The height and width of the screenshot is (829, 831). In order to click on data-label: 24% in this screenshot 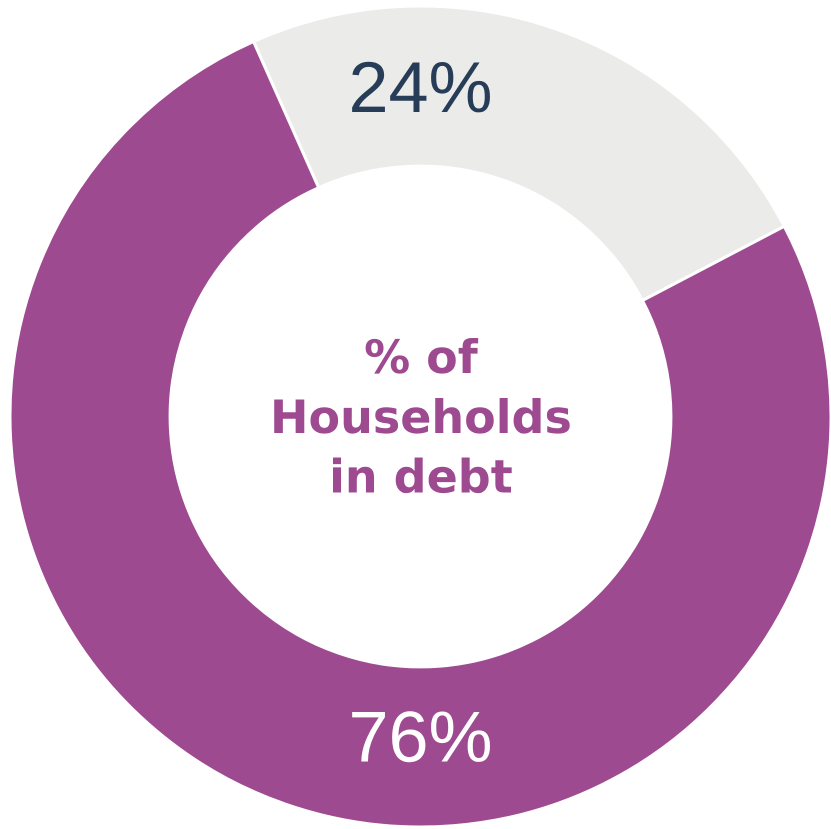, I will do `click(420, 88)`.